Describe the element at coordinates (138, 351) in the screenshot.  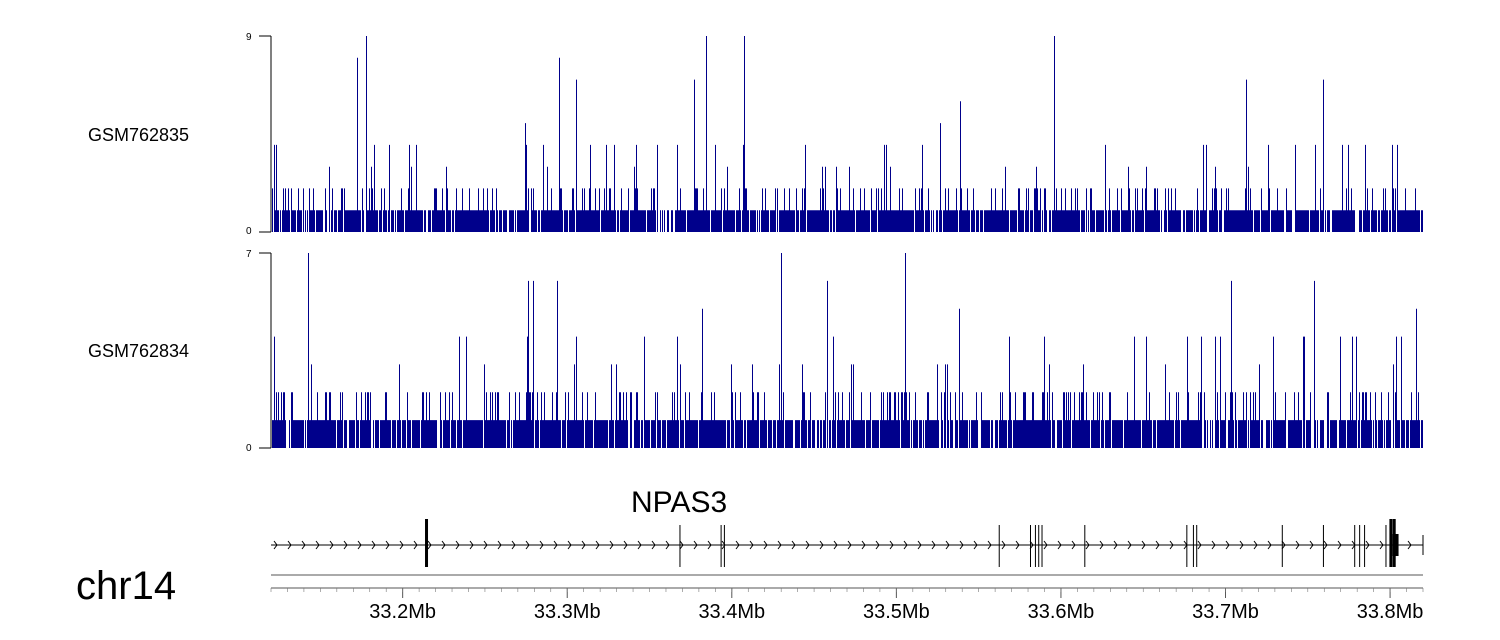
I see `track-label-gsm762834: GSM762834` at that location.